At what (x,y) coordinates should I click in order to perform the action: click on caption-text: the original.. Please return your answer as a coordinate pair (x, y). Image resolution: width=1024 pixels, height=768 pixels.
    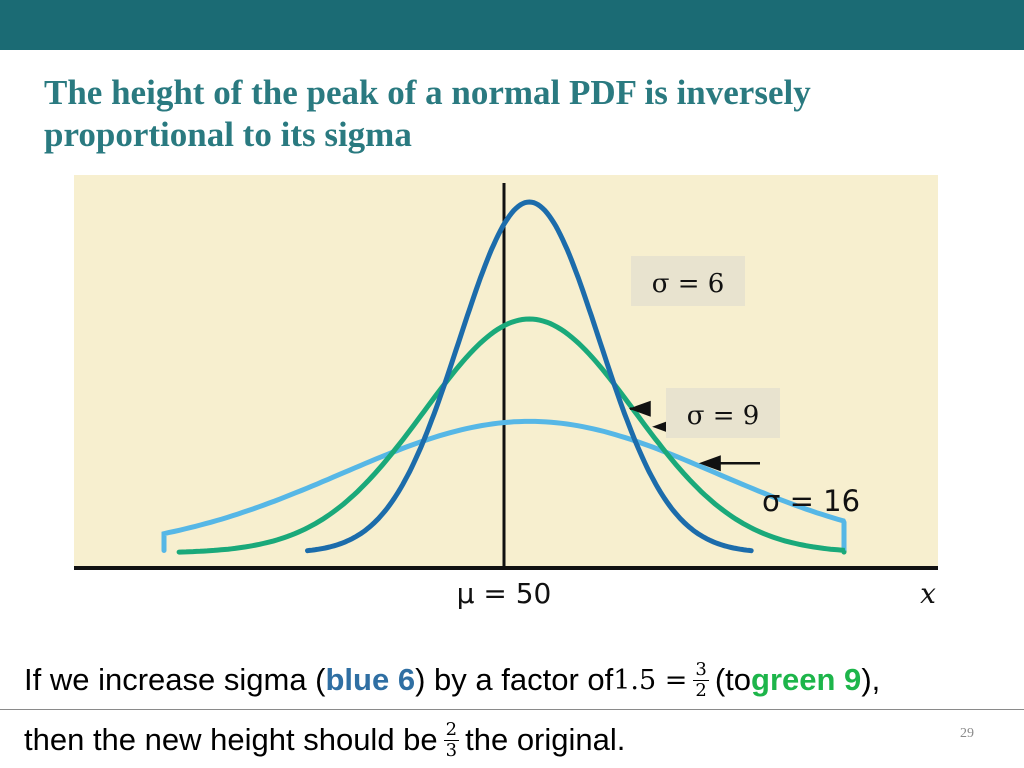
    Looking at the image, I should click on (545, 739).